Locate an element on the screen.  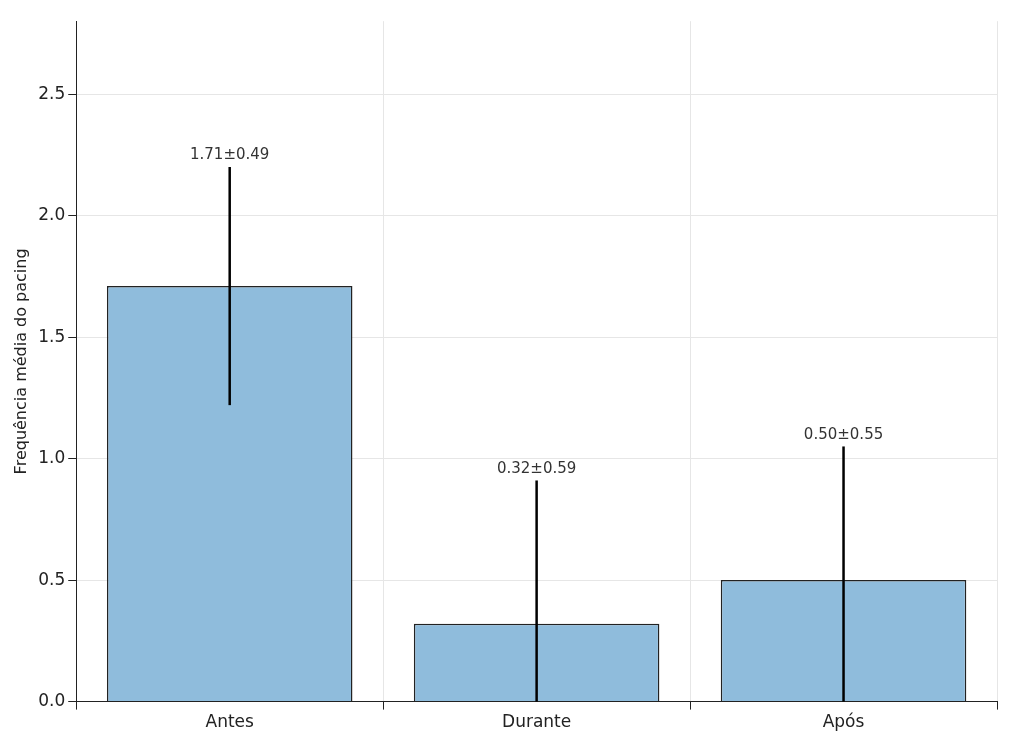
x-tick-label: Antes is located at coordinates (230, 721).